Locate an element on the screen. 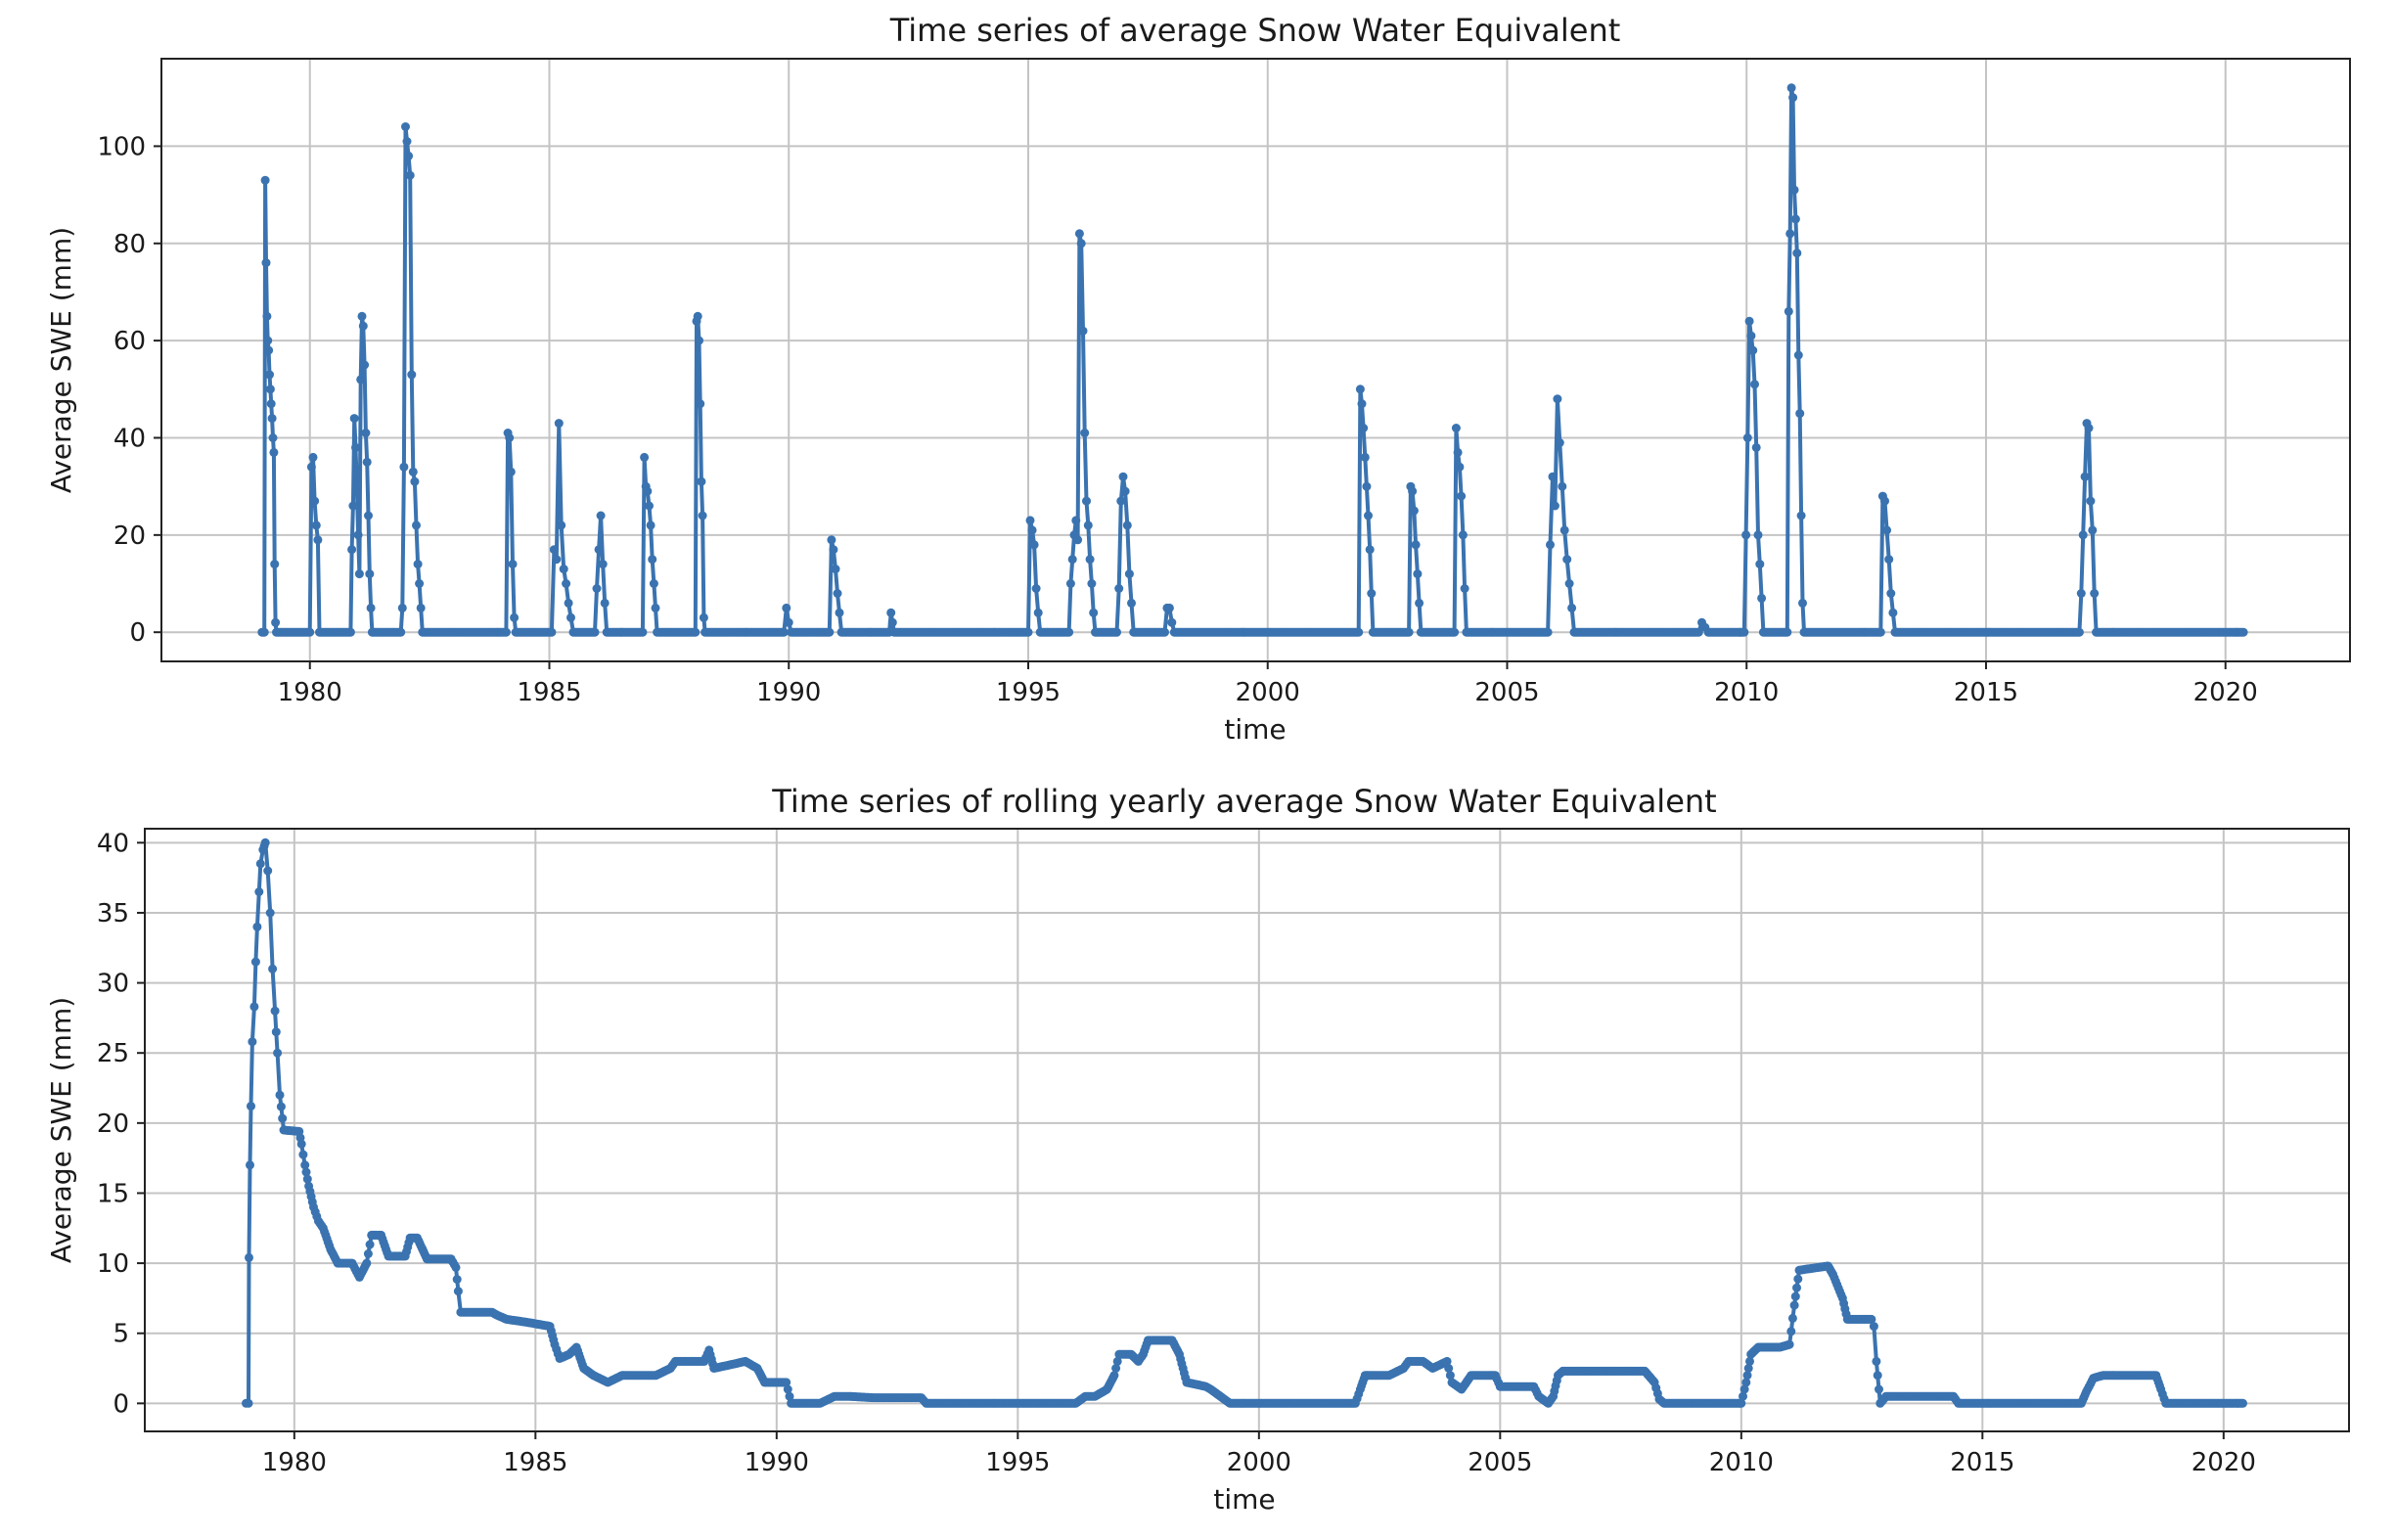  x-tick-label: 2015 is located at coordinates (1986, 693).